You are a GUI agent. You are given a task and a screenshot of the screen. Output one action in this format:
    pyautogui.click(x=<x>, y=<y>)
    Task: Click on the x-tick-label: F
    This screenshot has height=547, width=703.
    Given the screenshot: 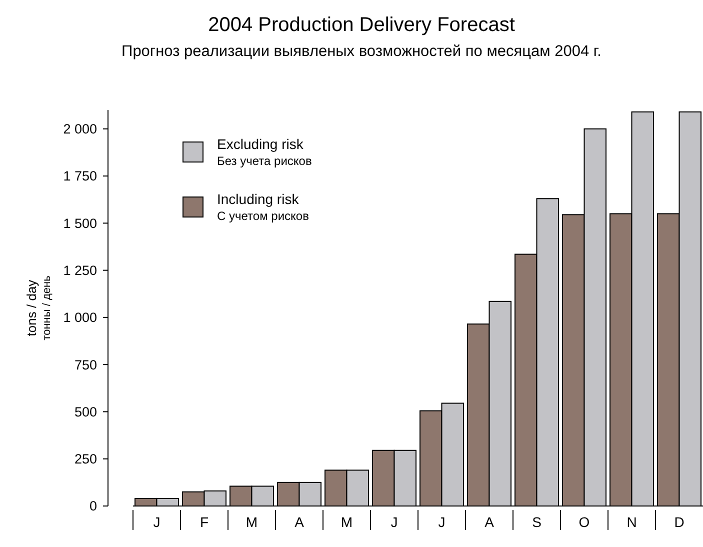 What is the action you would take?
    pyautogui.click(x=204, y=522)
    